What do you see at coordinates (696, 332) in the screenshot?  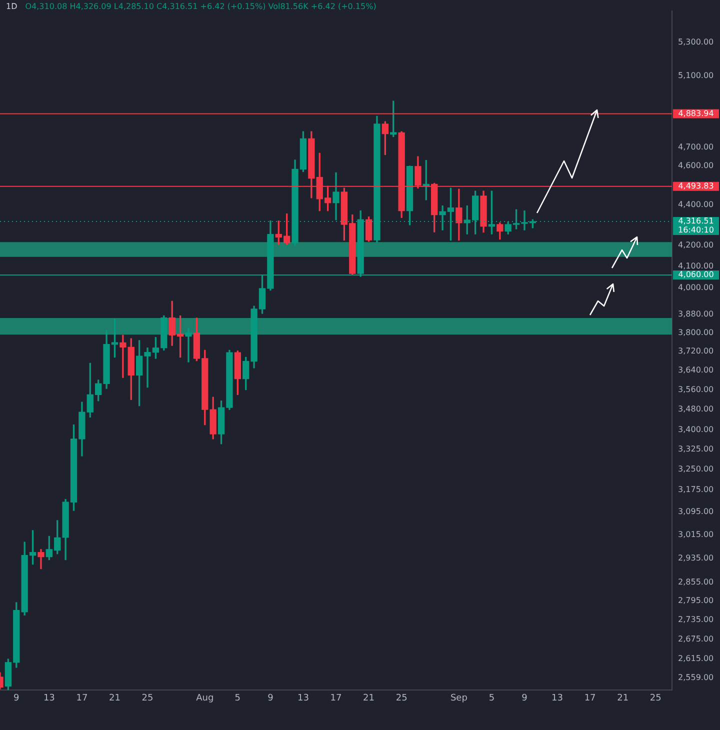 I see `y-tick-label: 3,800.00` at bounding box center [696, 332].